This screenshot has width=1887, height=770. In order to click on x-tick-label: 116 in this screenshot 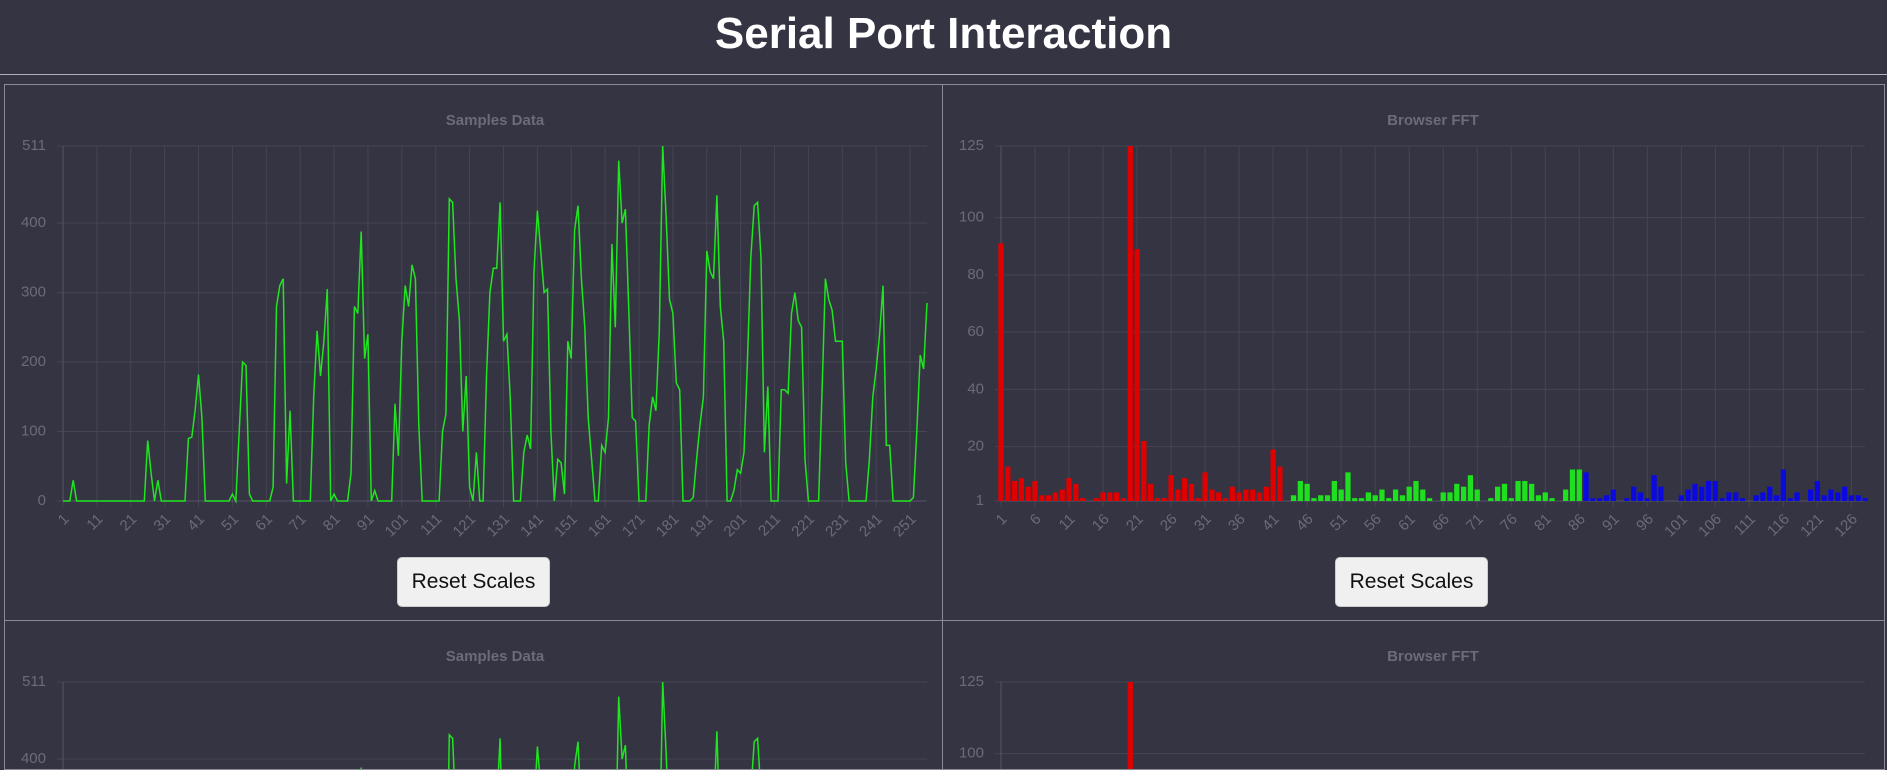, I will do `click(1778, 525)`.